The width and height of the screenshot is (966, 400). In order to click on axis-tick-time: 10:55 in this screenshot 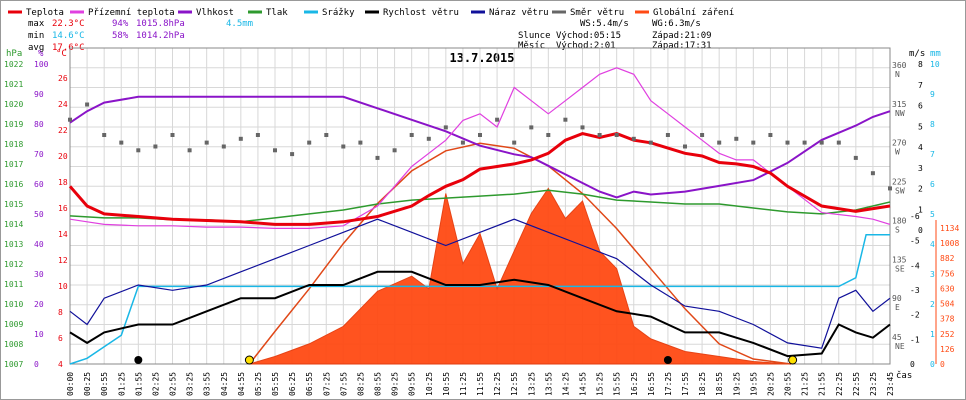, I will do `click(446, 384)`.